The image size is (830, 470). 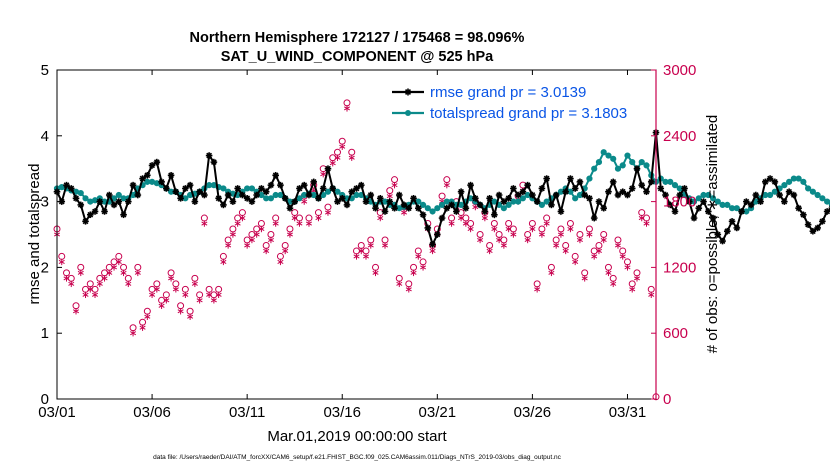 What do you see at coordinates (45, 333) in the screenshot?
I see `y-tick-label-left: 1` at bounding box center [45, 333].